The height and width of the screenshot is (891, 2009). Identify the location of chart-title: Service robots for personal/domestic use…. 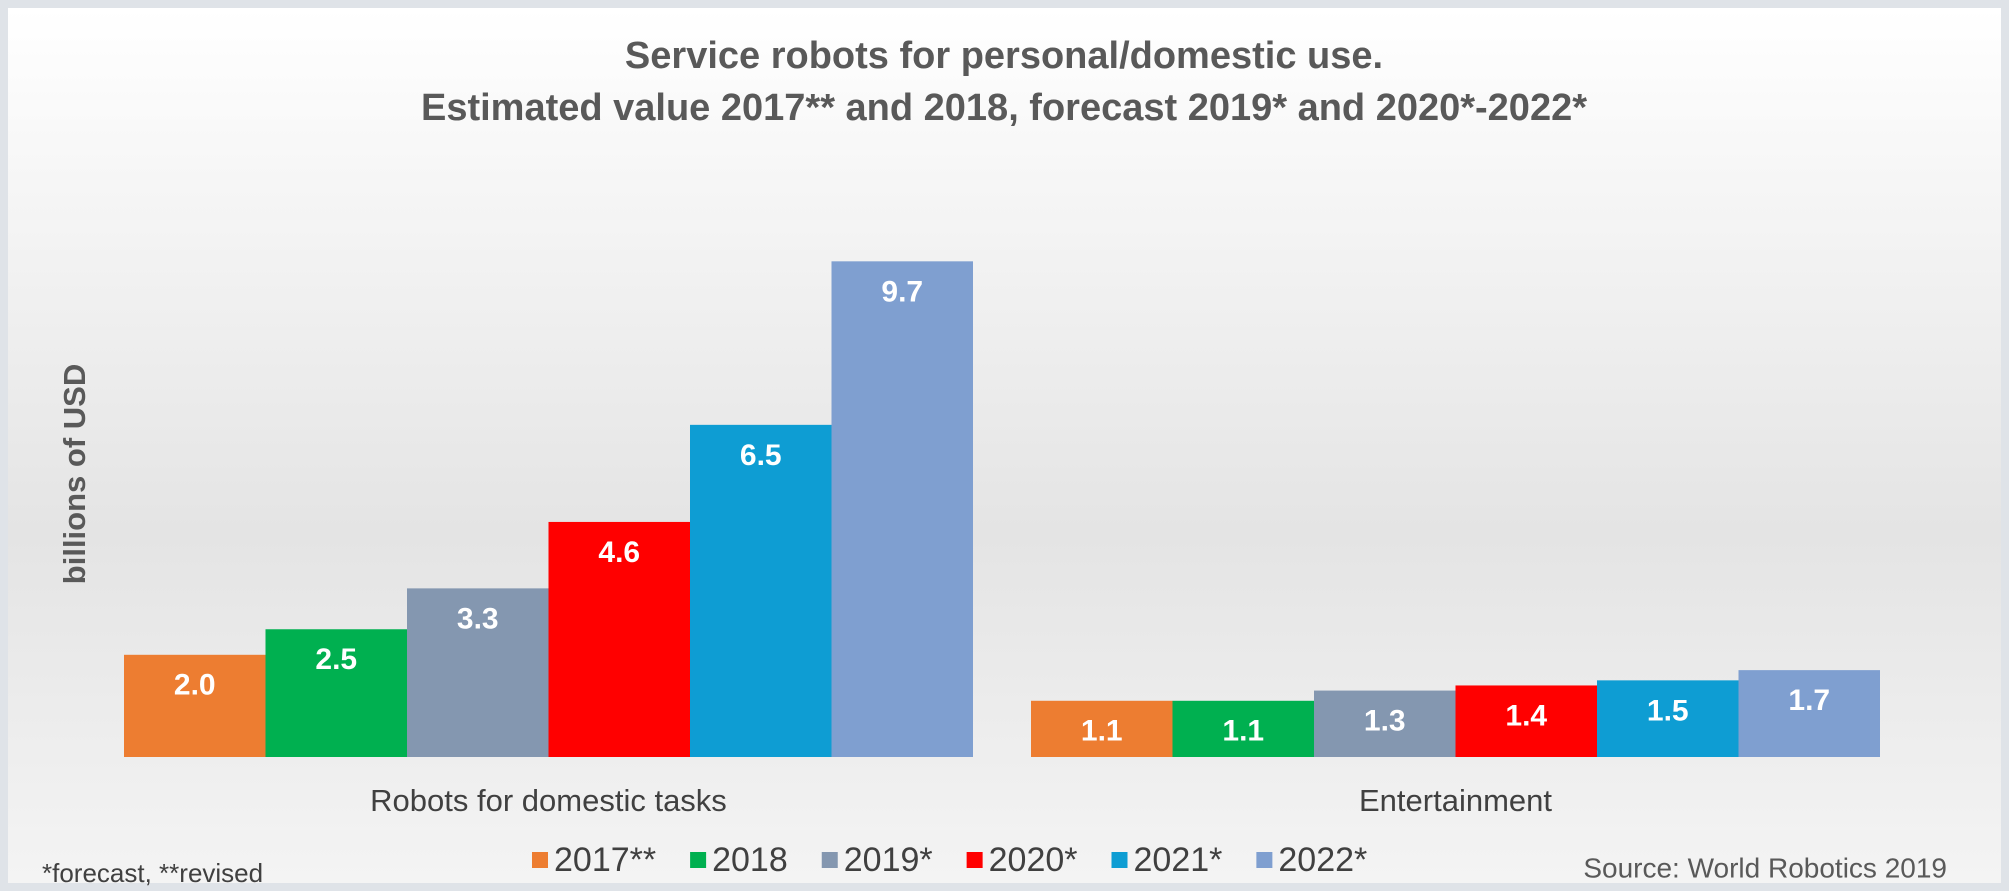
(1004, 56).